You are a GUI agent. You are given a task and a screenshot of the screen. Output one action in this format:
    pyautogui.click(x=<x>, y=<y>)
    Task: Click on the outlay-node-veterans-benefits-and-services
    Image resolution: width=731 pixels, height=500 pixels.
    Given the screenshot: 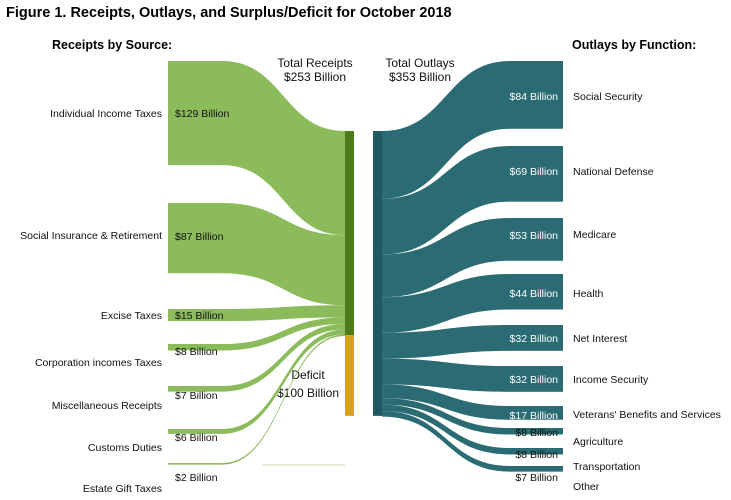 What is the action you would take?
    pyautogui.click(x=536, y=413)
    